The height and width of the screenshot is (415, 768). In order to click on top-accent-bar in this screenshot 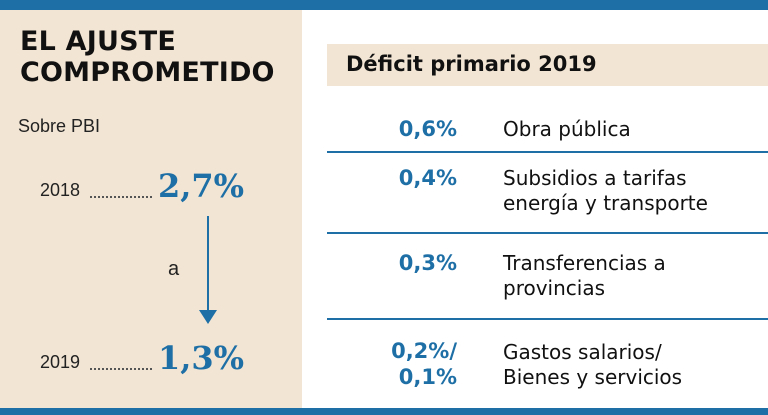, I will do `click(384, 5)`.